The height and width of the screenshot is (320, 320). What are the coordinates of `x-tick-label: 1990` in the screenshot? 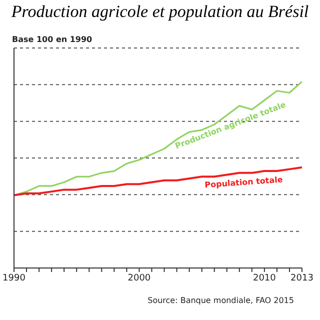 It's located at (14, 278).